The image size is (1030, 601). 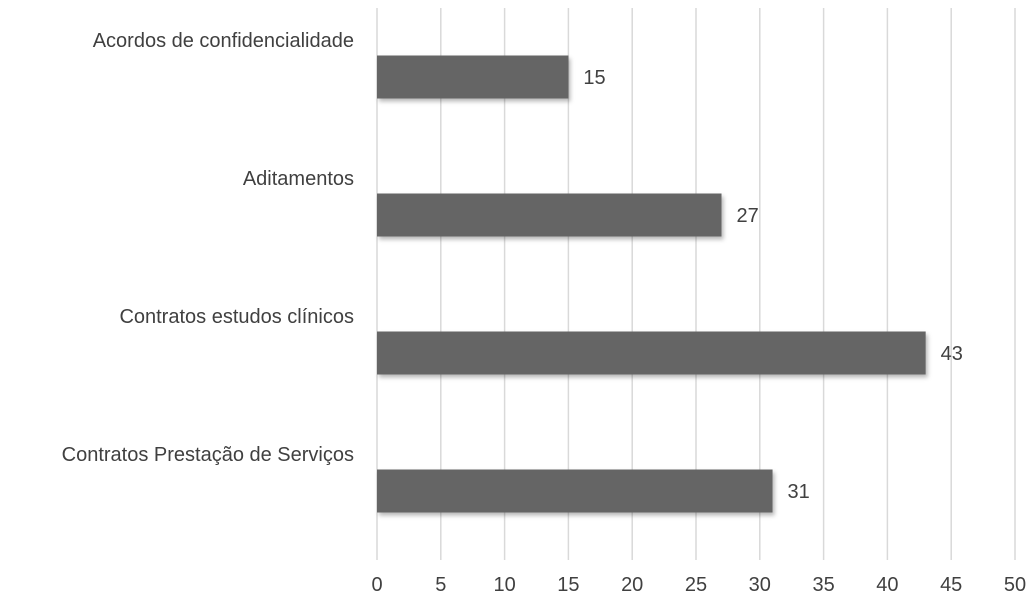 I want to click on x-tick-label-25: 25, so click(x=696, y=585).